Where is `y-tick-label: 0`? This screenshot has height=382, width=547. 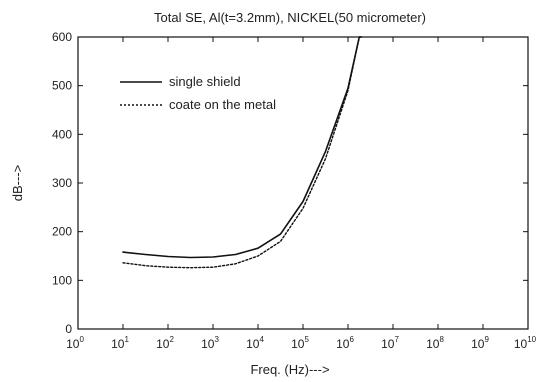 y-tick-label: 0 is located at coordinates (68, 329).